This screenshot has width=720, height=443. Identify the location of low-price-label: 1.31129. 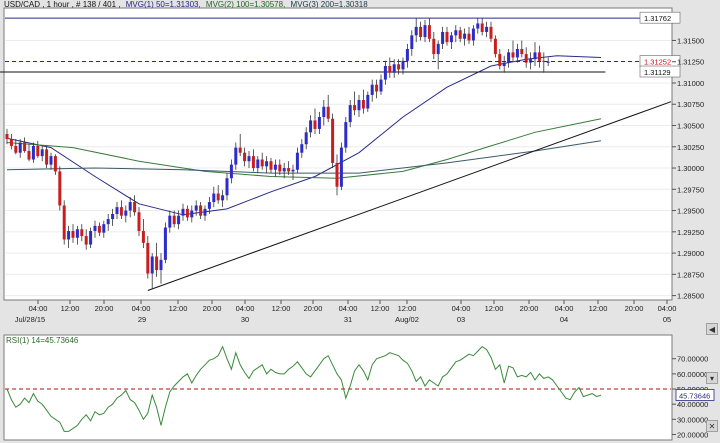
(657, 72).